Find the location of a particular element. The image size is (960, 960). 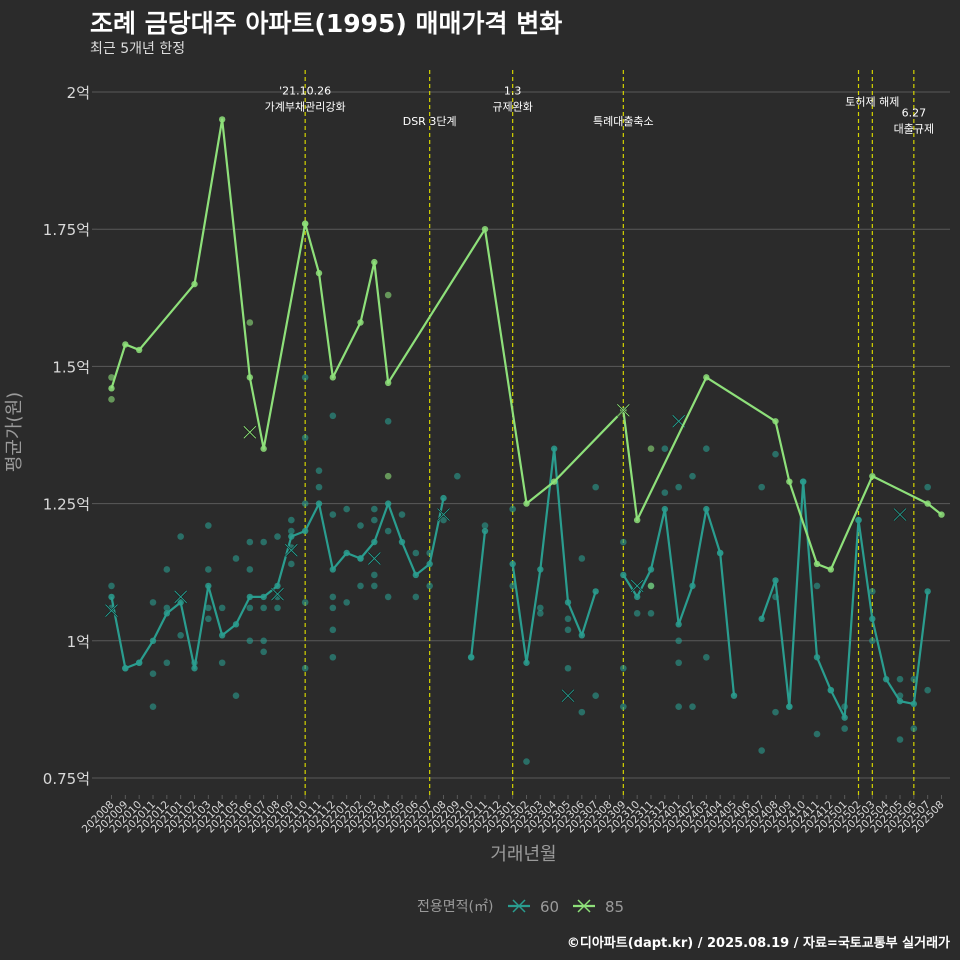

event-label: DSR 3단계 is located at coordinates (430, 121).